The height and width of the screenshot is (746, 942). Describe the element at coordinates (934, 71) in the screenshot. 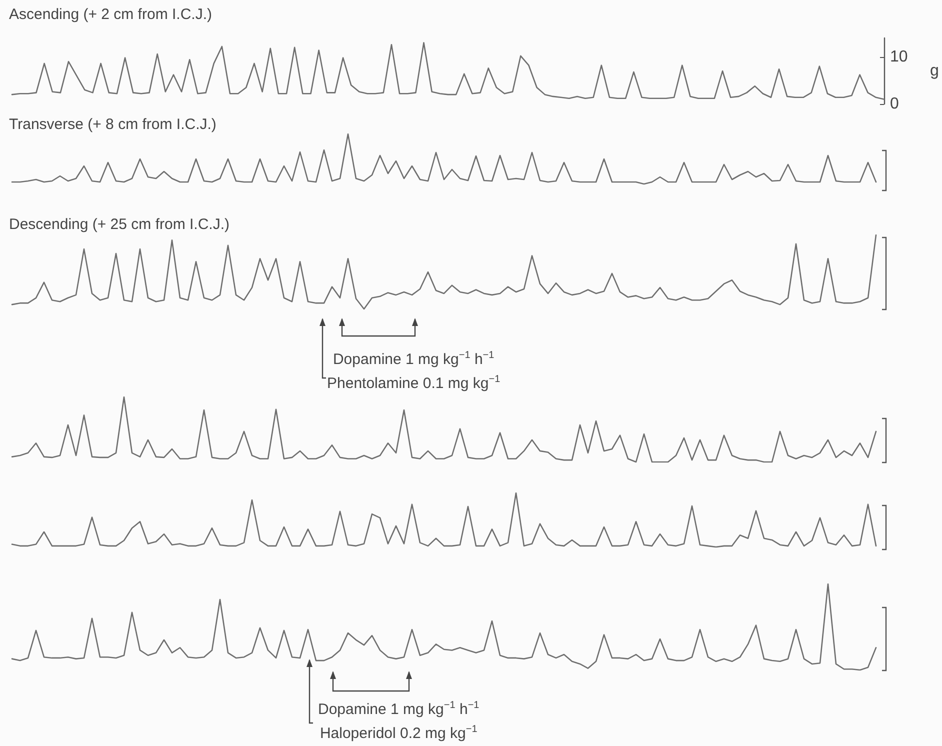

I see `y-axis-title: g` at that location.